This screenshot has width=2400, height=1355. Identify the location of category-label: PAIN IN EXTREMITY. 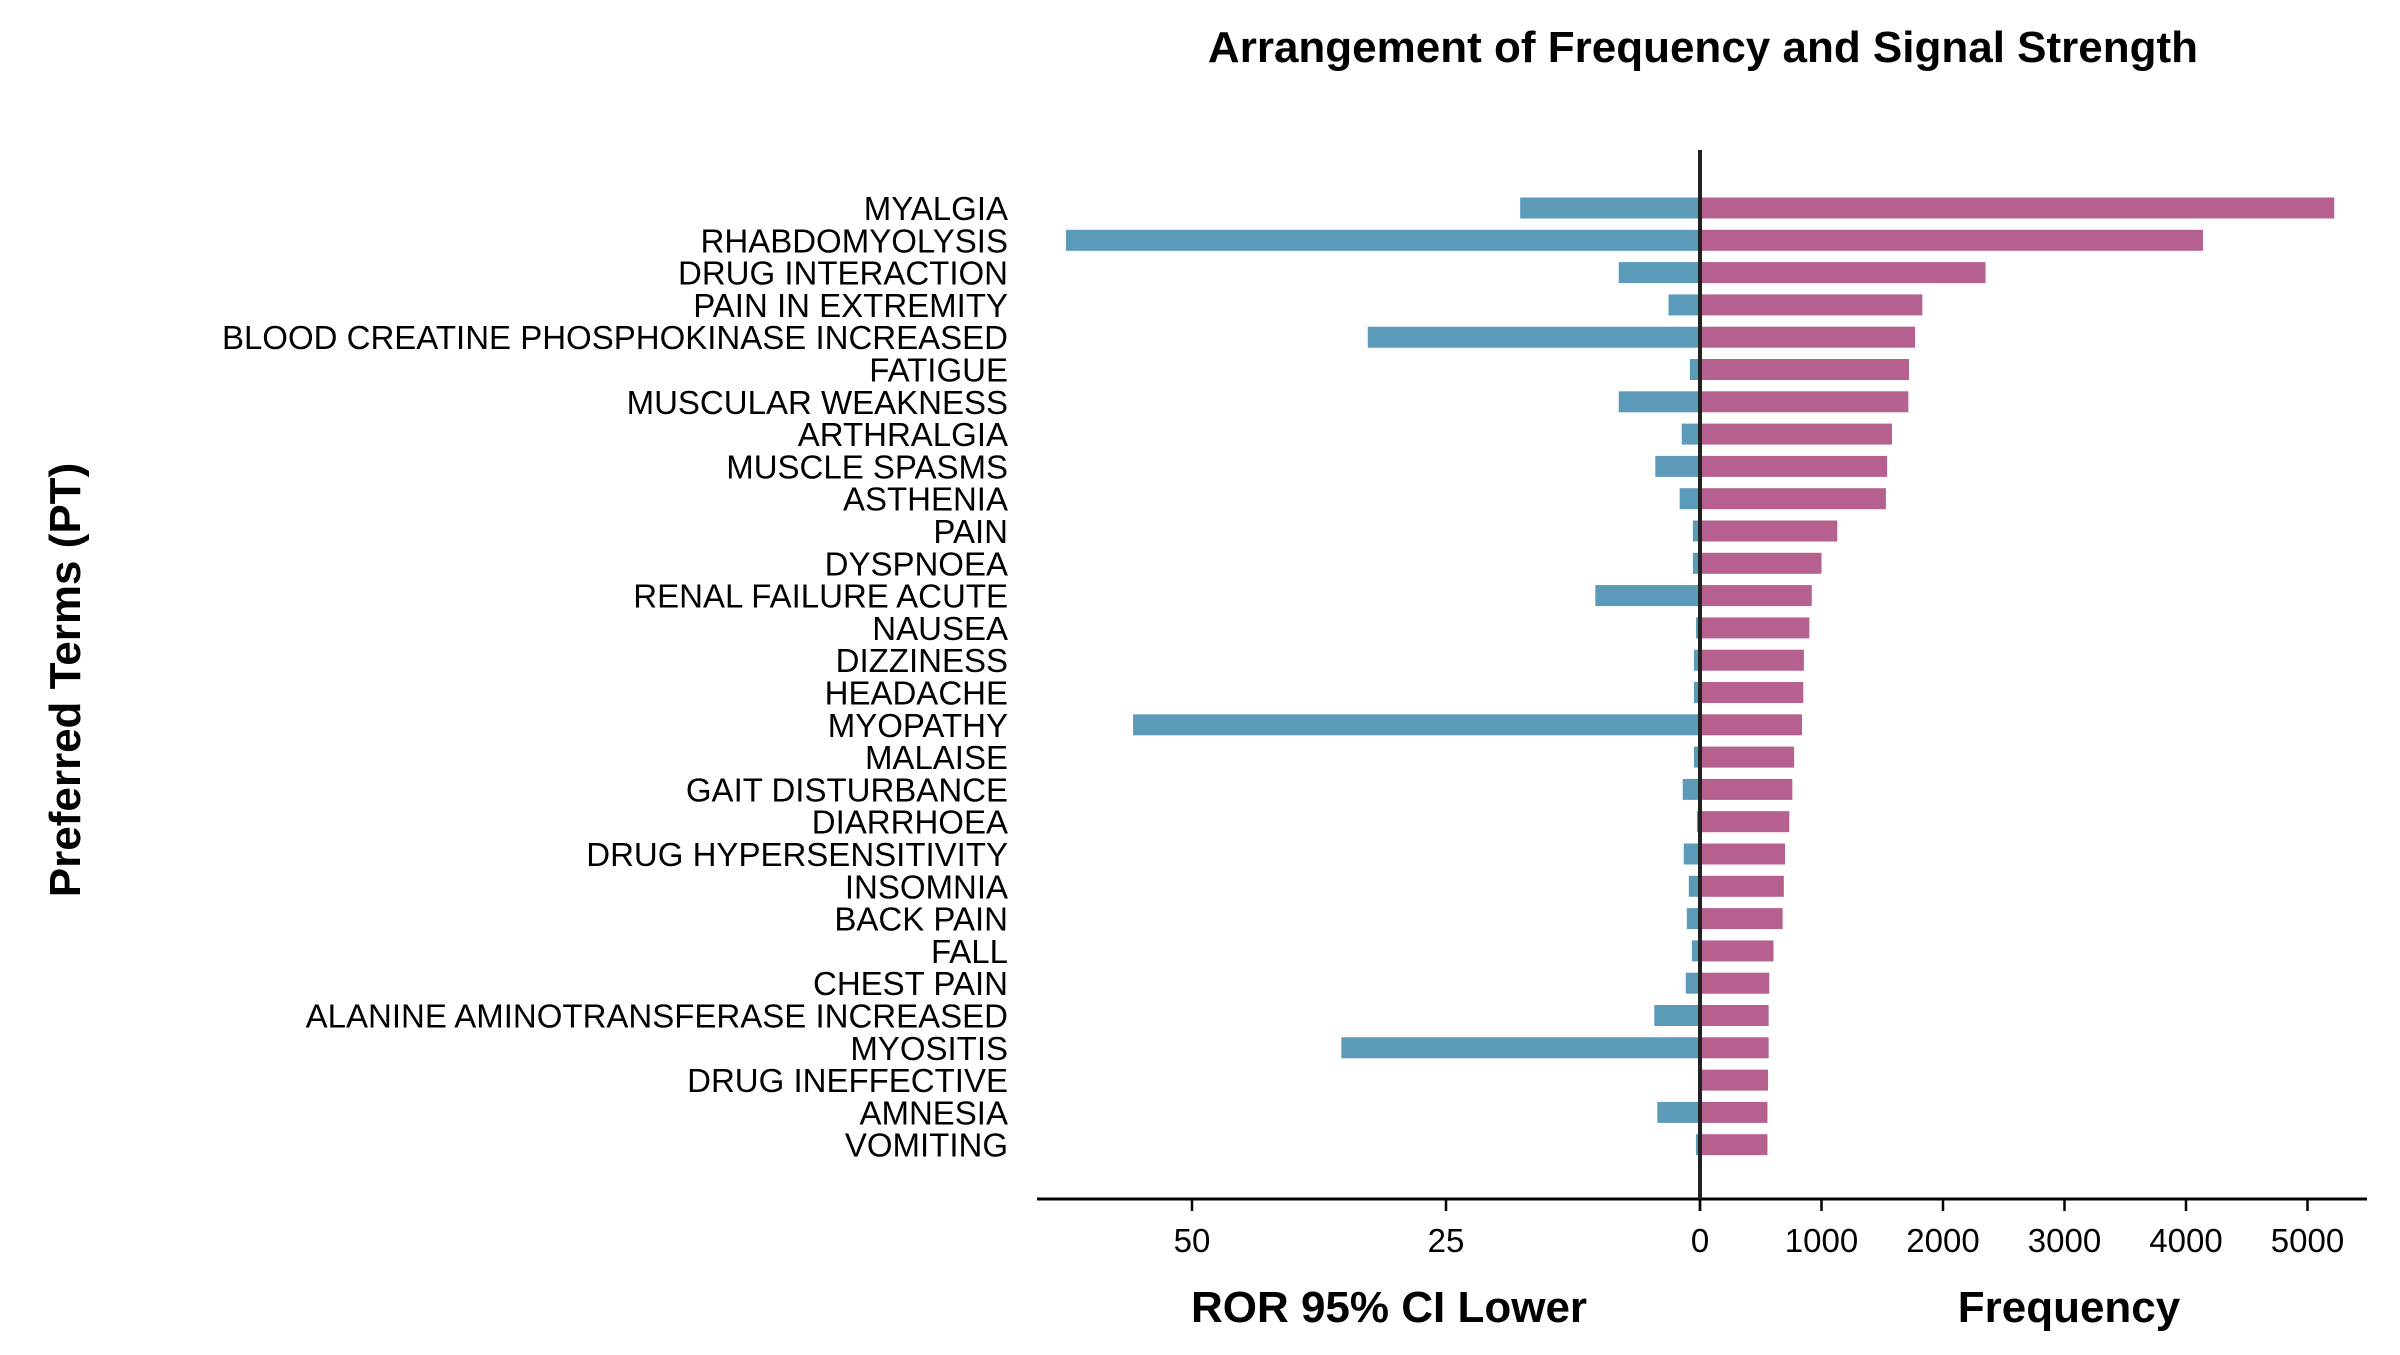
(850, 305).